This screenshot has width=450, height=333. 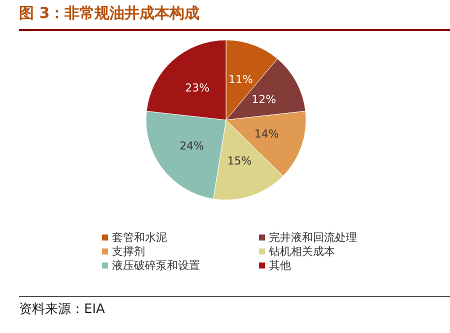 What do you see at coordinates (197, 87) in the screenshot?
I see `data-label: 23%` at bounding box center [197, 87].